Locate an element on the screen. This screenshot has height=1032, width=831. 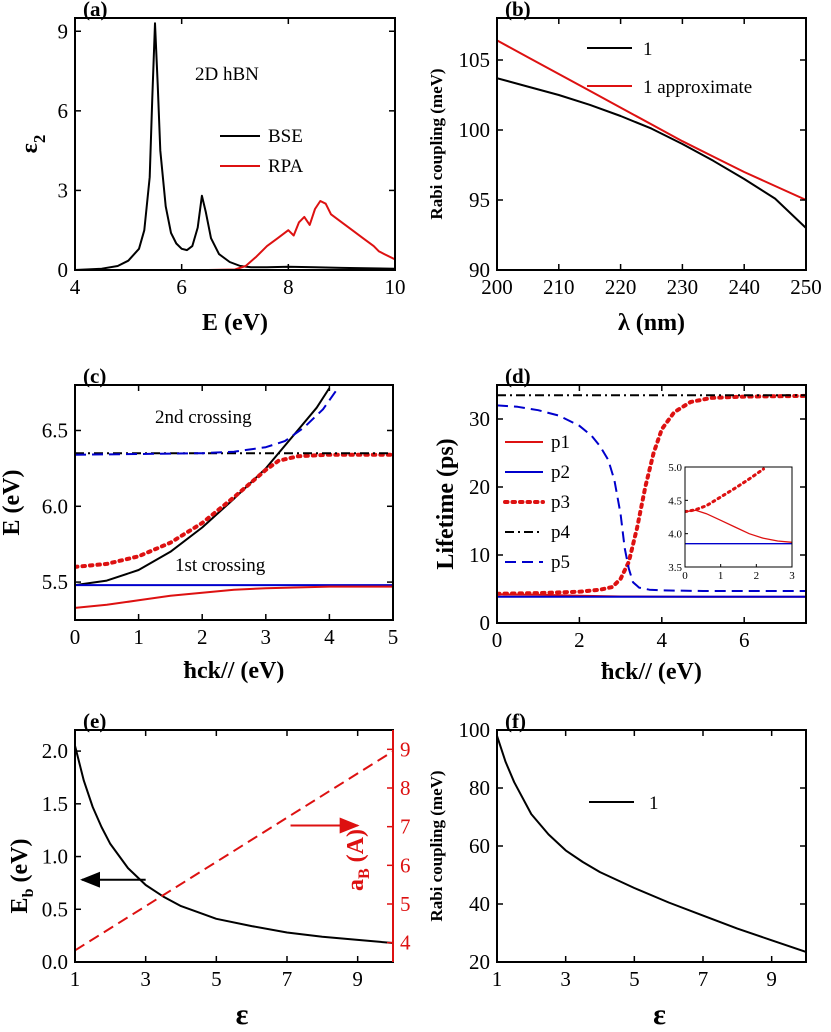
inset-frame is located at coordinates (738, 517).